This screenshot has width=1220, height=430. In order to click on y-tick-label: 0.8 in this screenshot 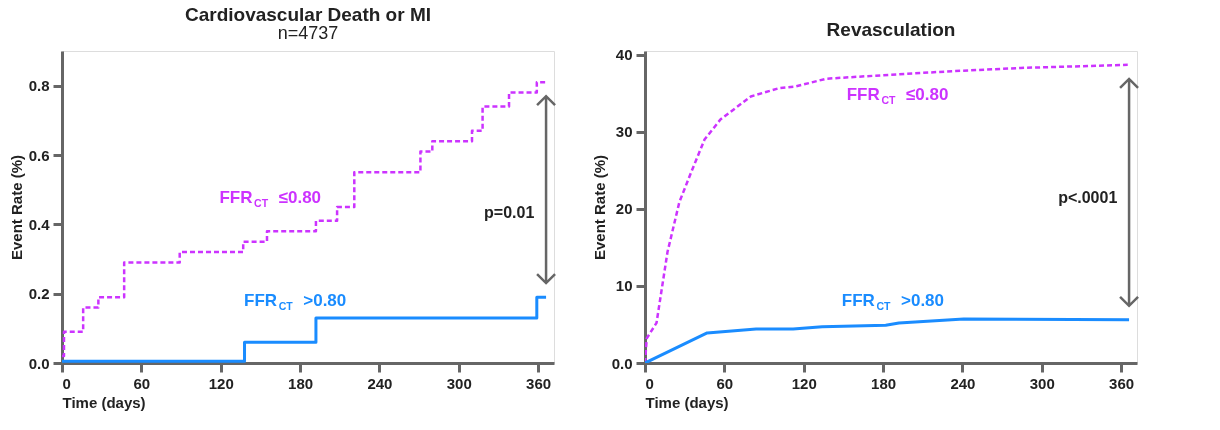, I will do `click(39, 86)`.